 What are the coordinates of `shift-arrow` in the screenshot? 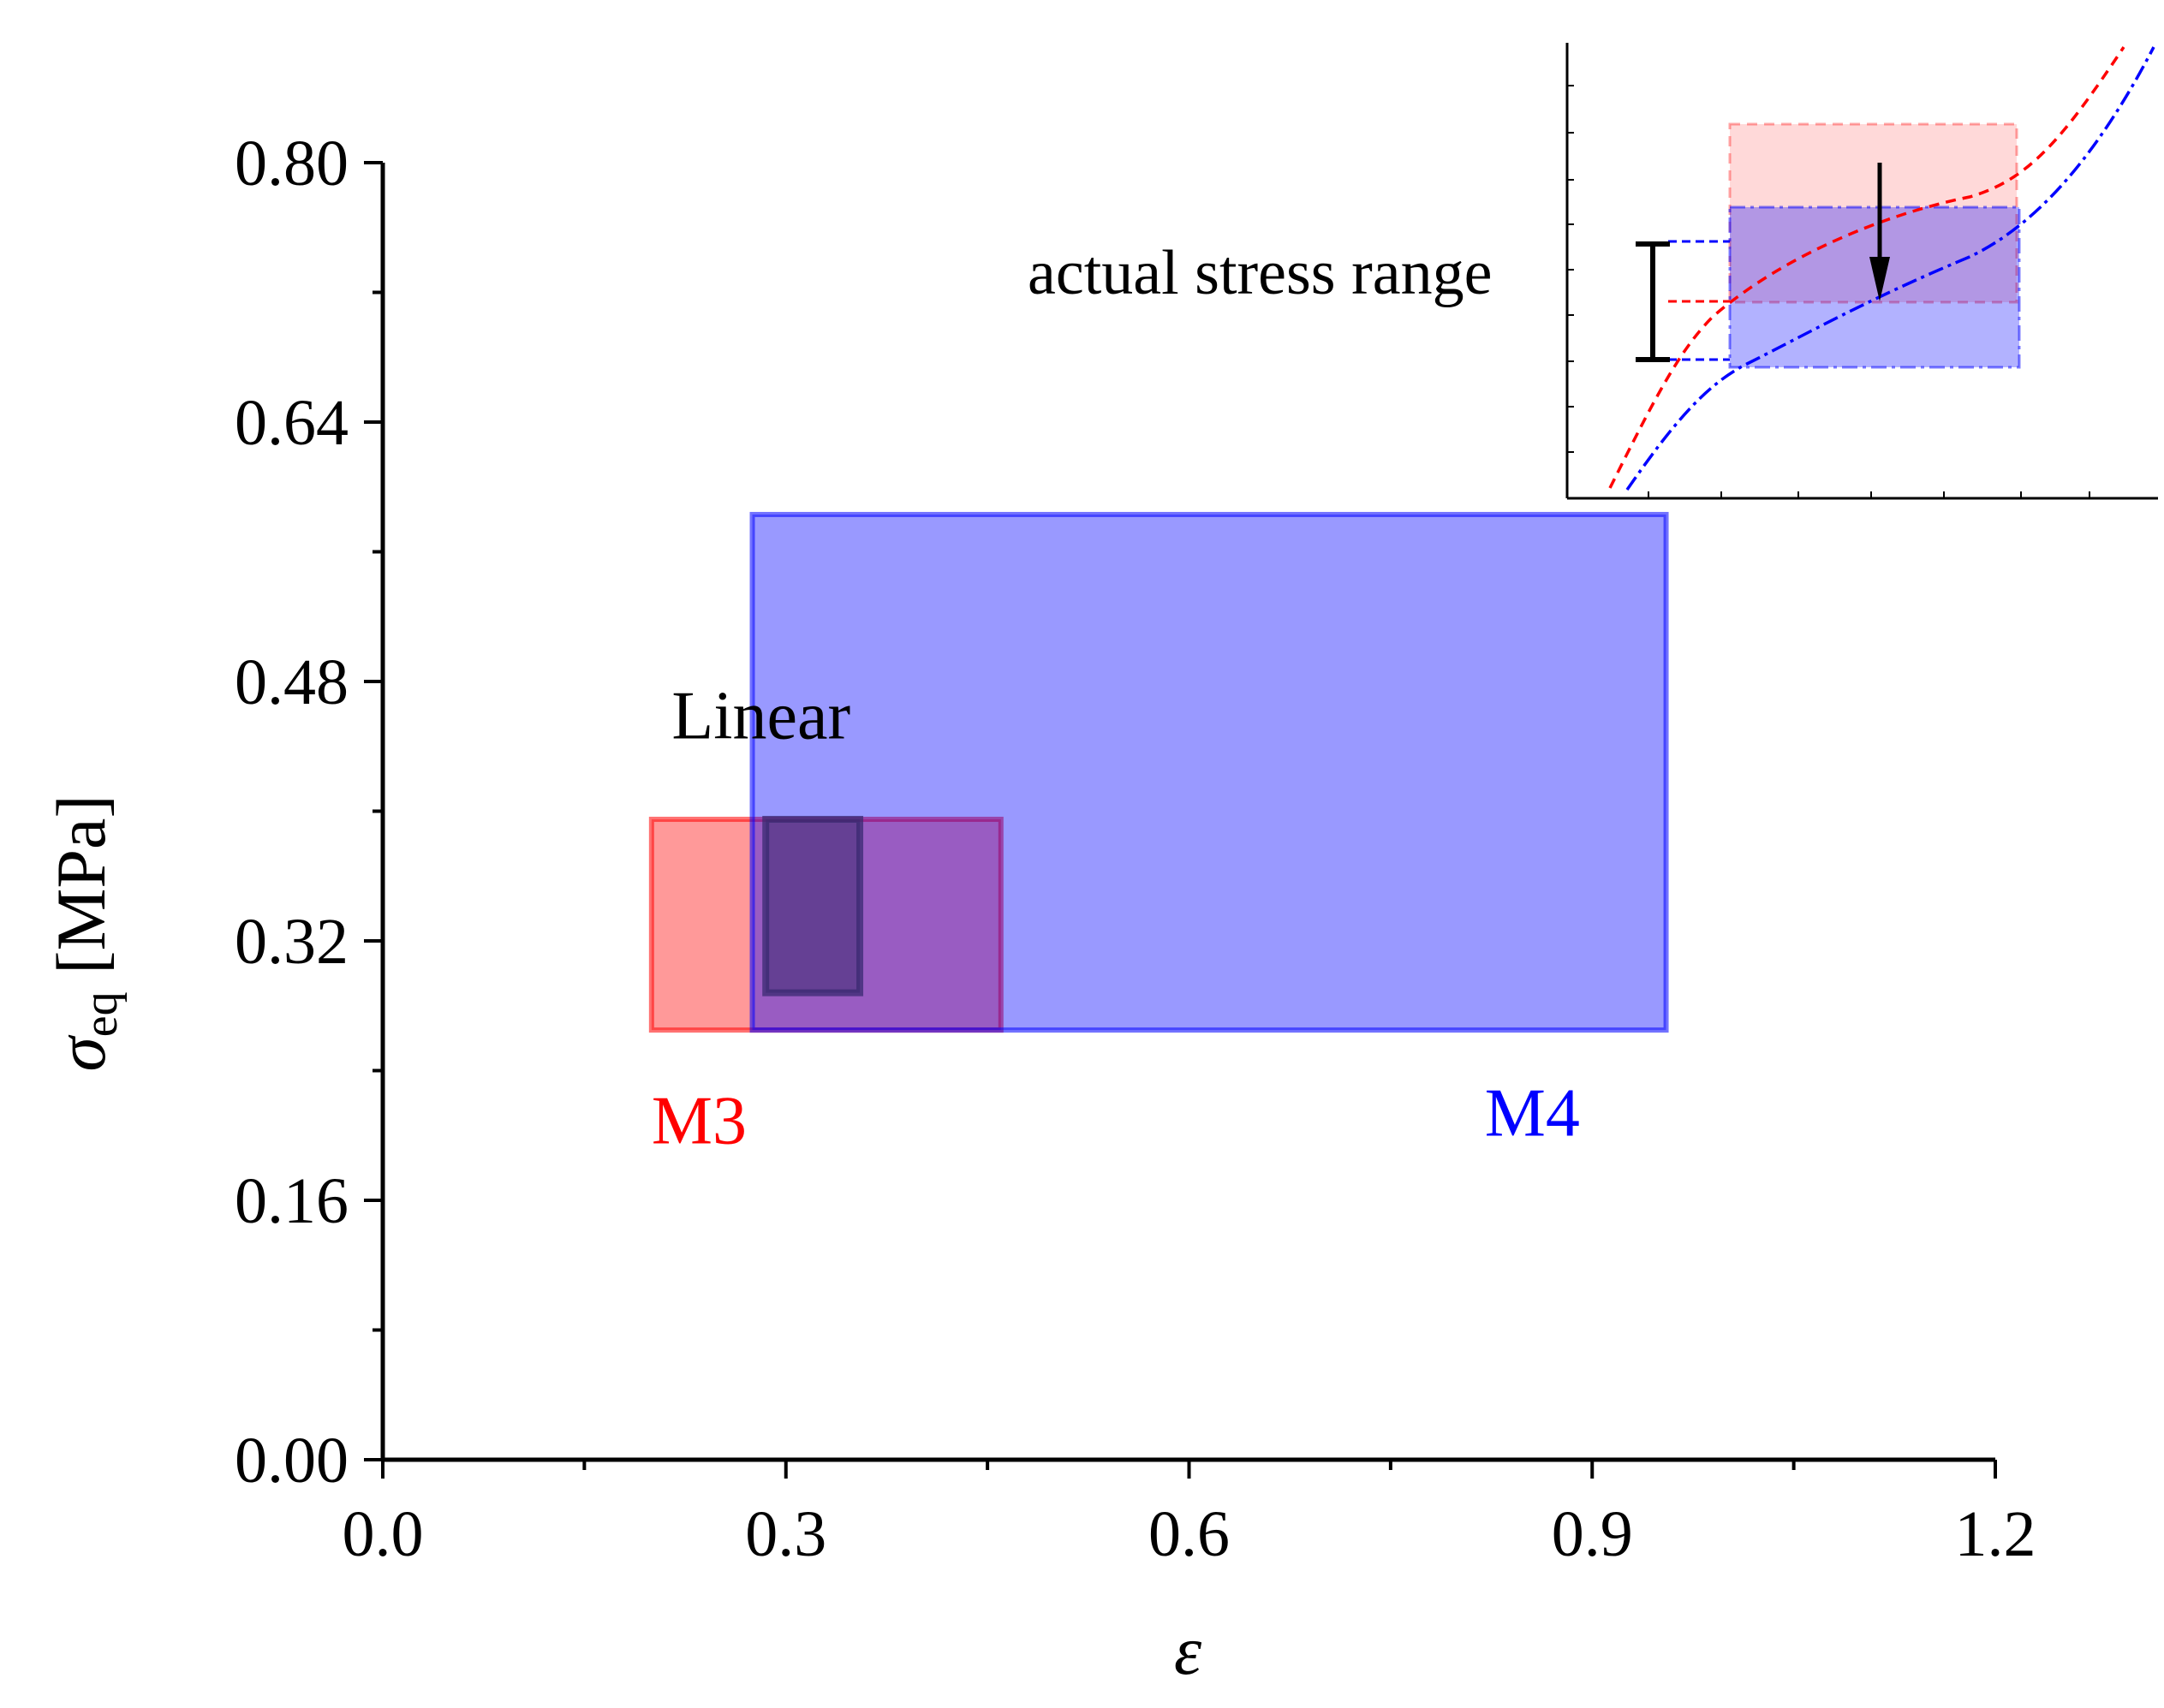 It's located at (1879, 232).